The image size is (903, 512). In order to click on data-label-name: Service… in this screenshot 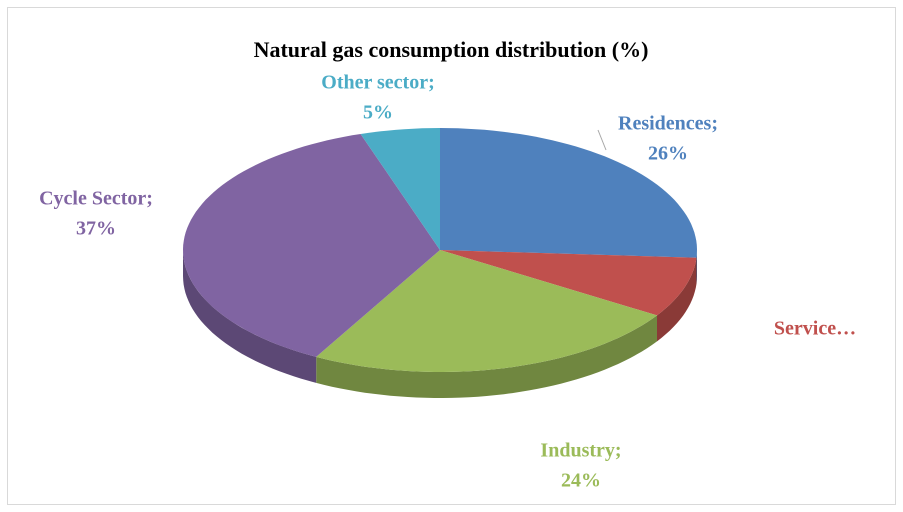, I will do `click(815, 329)`.